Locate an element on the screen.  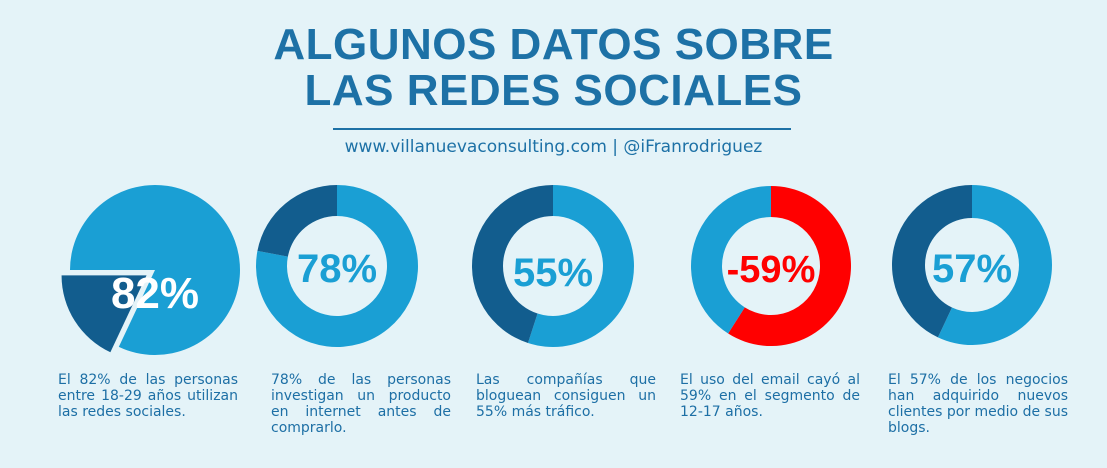
chart-donut-minus59: -59% is located at coordinates (771, 266).